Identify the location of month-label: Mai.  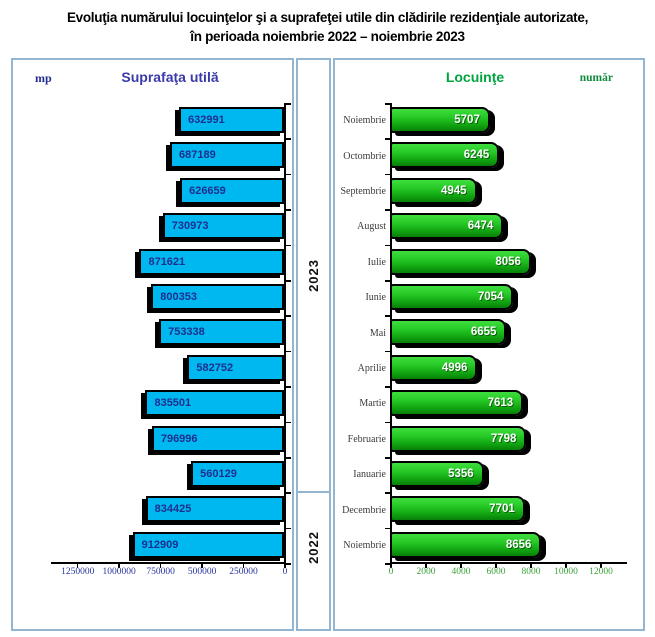
(377, 333).